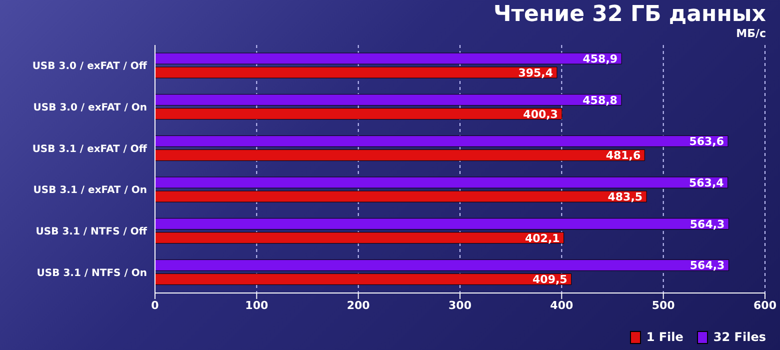 This screenshot has height=350, width=780. What do you see at coordinates (706, 141) in the screenshot?
I see `data-label: 563,6` at bounding box center [706, 141].